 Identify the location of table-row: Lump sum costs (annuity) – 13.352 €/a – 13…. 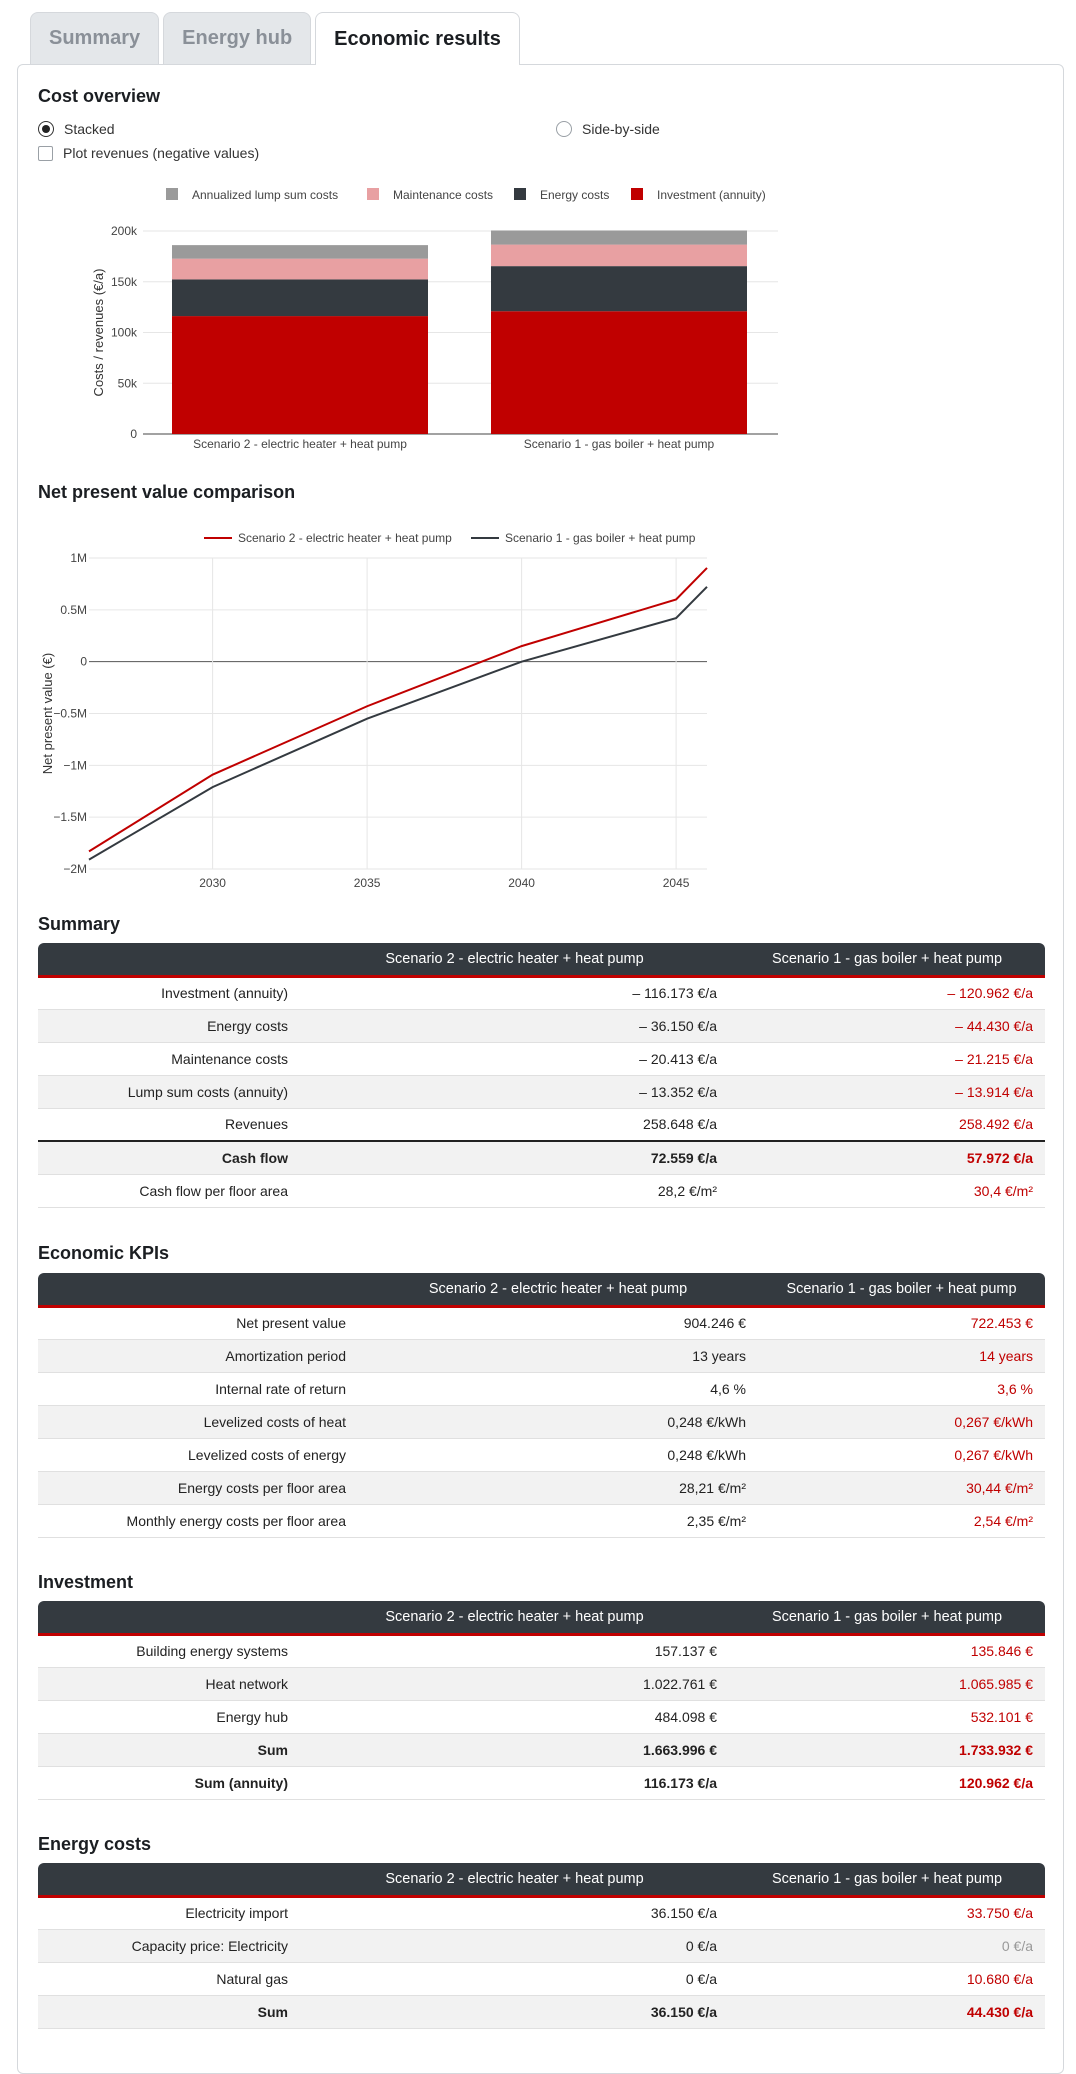
(541, 1092).